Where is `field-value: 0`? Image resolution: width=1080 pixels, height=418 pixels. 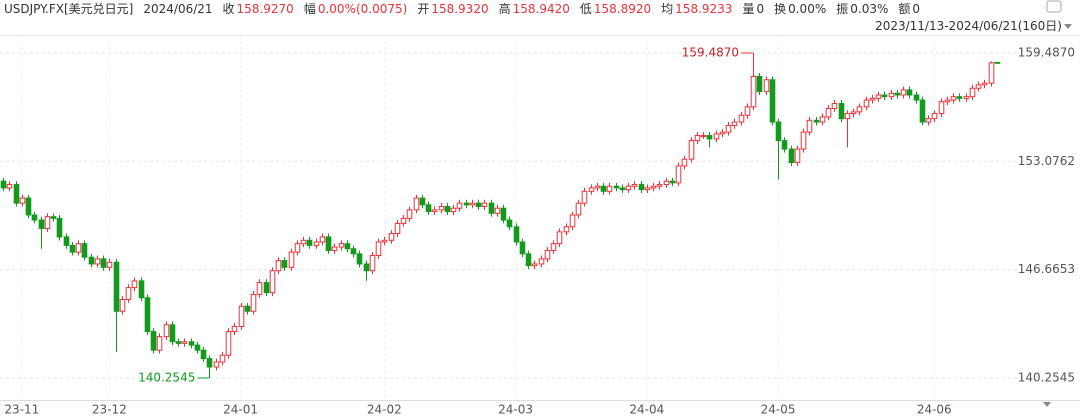 field-value: 0 is located at coordinates (916, 9).